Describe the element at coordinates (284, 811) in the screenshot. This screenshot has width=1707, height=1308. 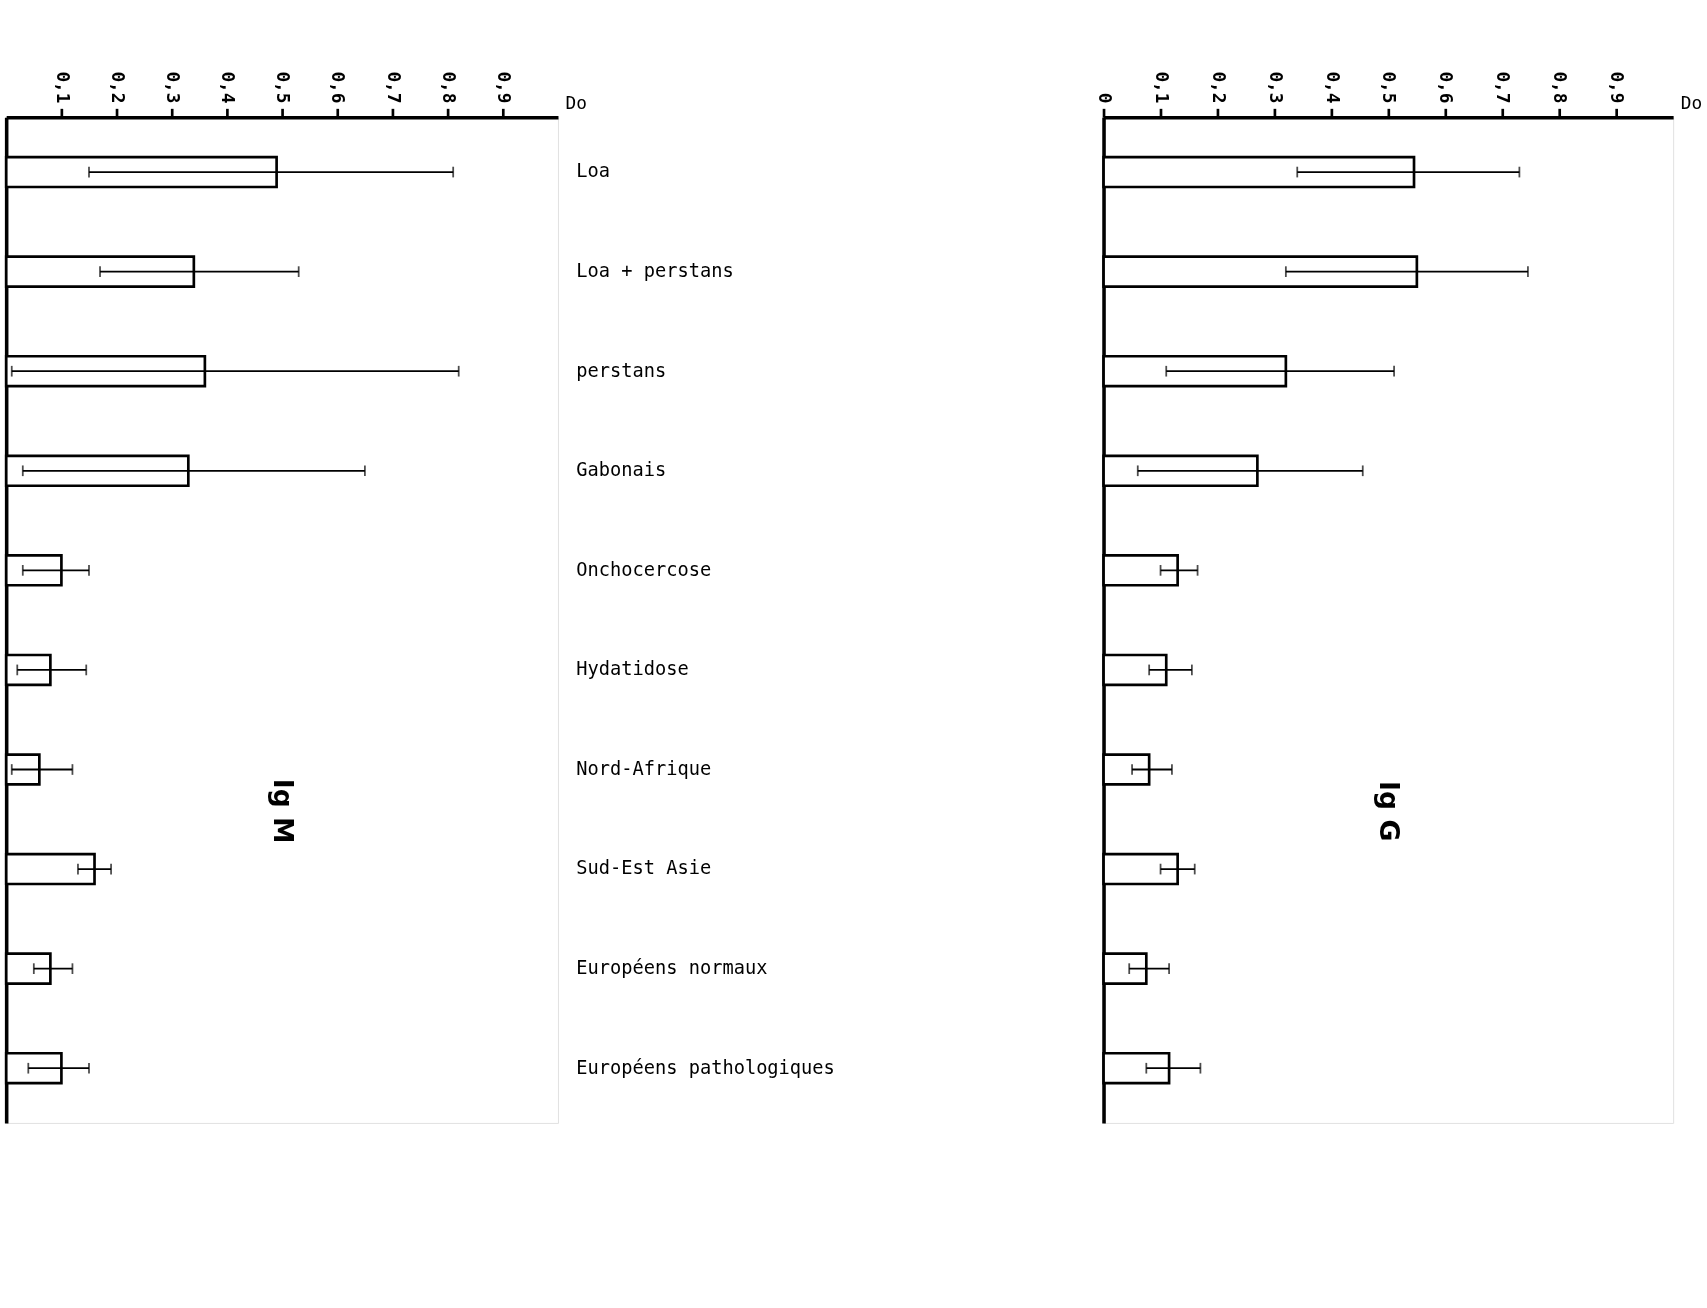
I see `text: Ig M` at that location.